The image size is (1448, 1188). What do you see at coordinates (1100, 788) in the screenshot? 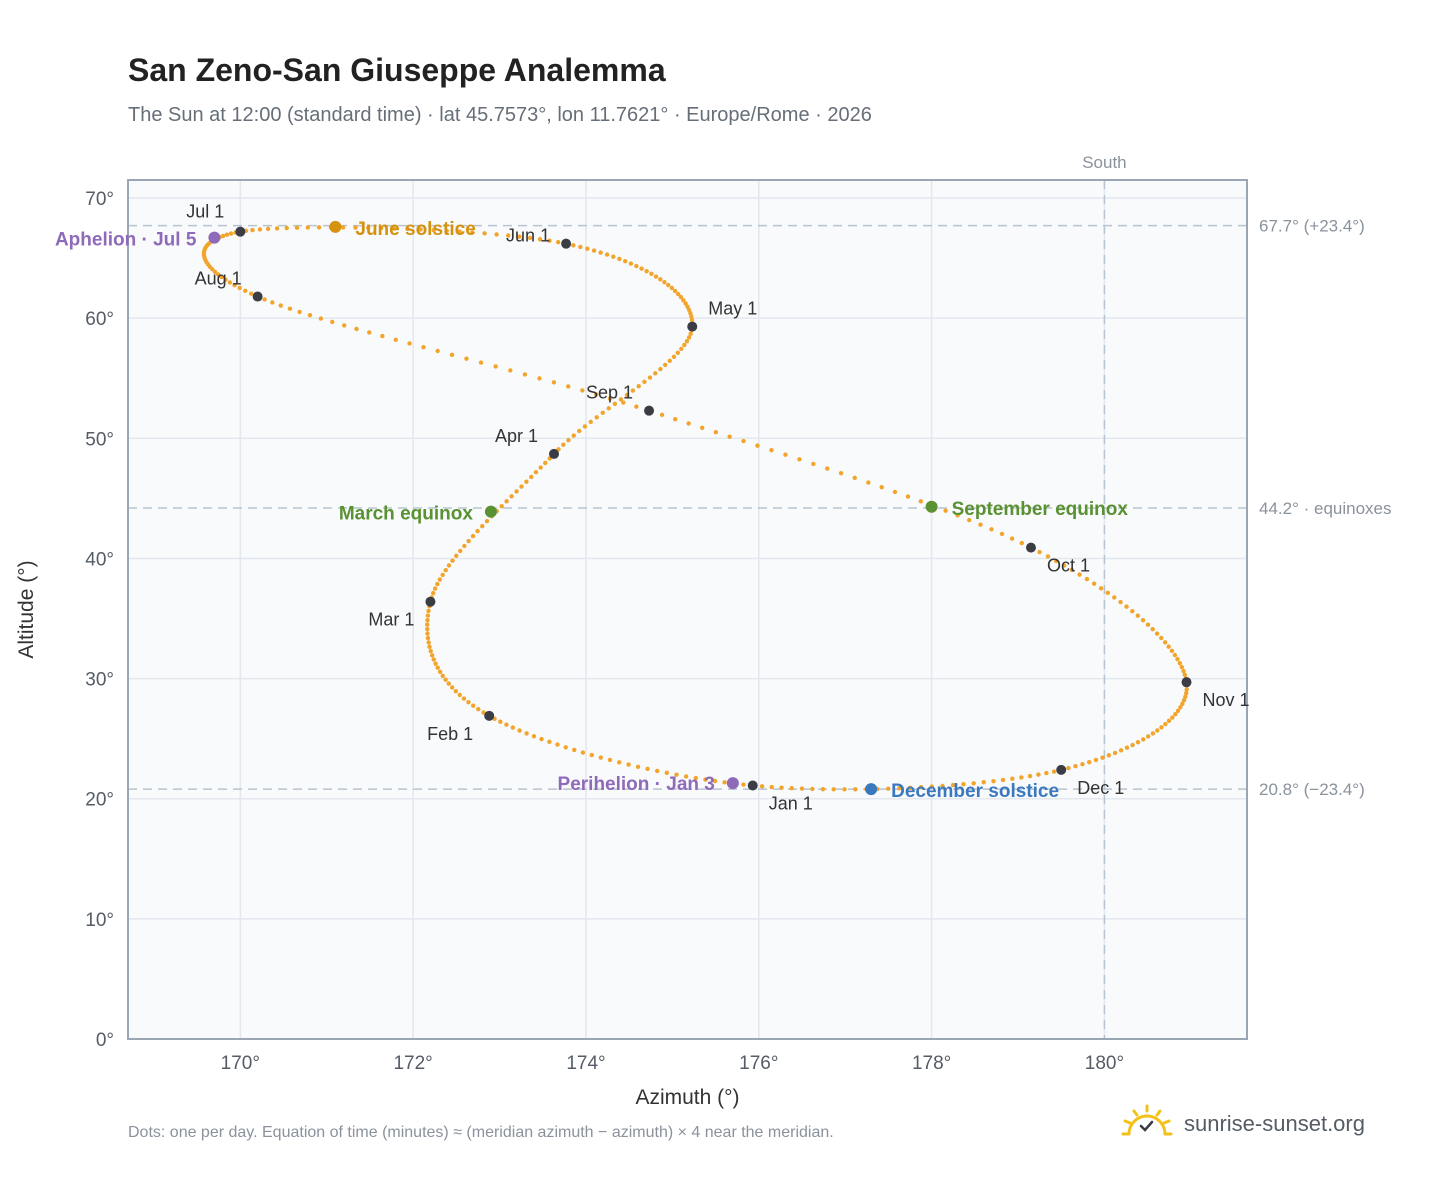
I see `month-label: Dec 1` at bounding box center [1100, 788].